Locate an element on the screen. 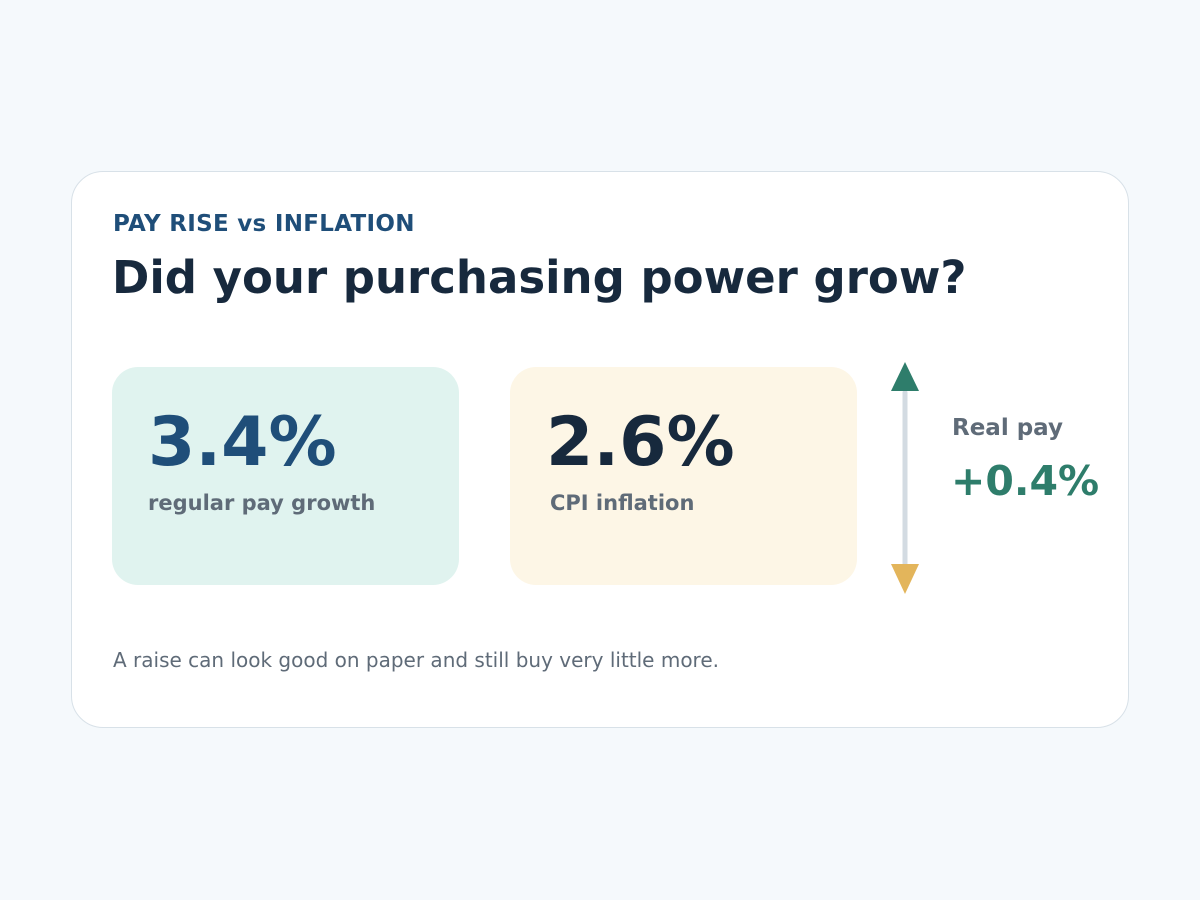 Image resolution: width=1200 pixels, height=900 pixels. inflation-stat: 2.6% CPI inflation is located at coordinates (683, 476).